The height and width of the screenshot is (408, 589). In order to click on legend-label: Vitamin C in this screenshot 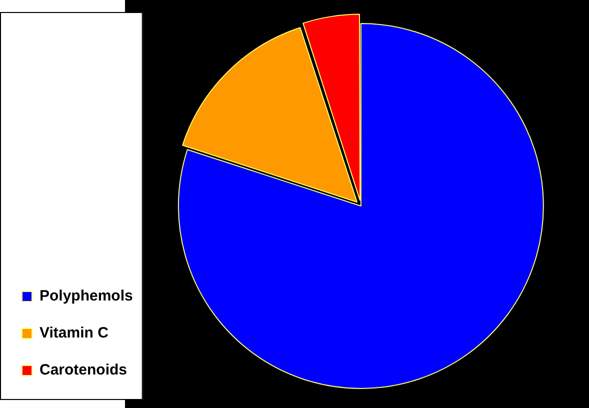, I will do `click(74, 333)`.